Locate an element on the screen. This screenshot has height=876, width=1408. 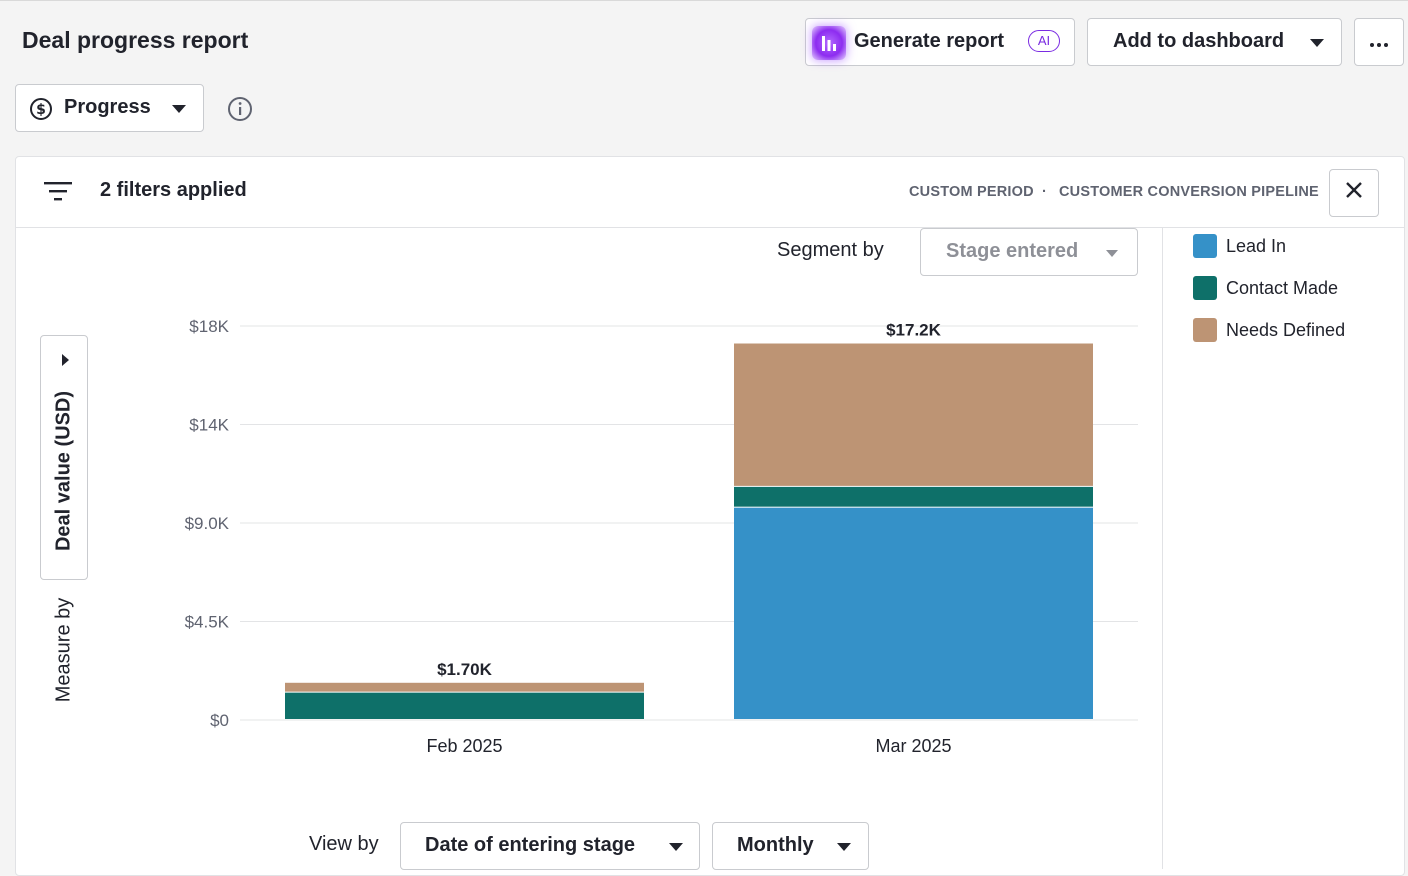
view-by-select: Date of entering stage is located at coordinates (550, 846).